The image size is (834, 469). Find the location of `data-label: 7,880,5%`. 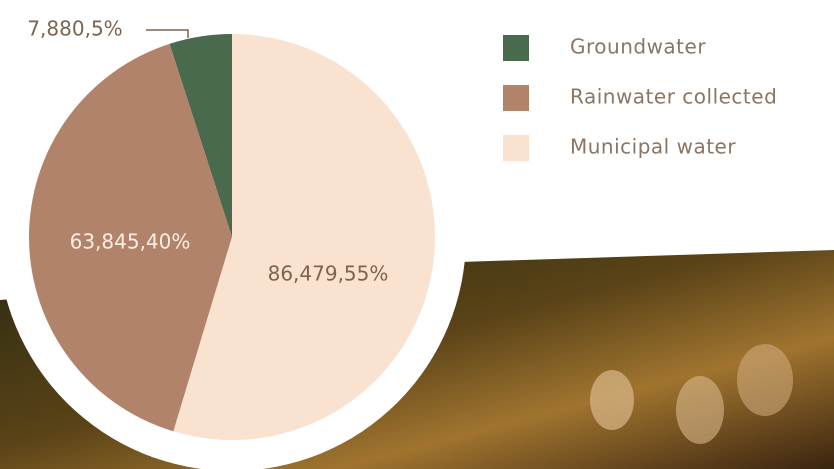

data-label: 7,880,5% is located at coordinates (74, 29).